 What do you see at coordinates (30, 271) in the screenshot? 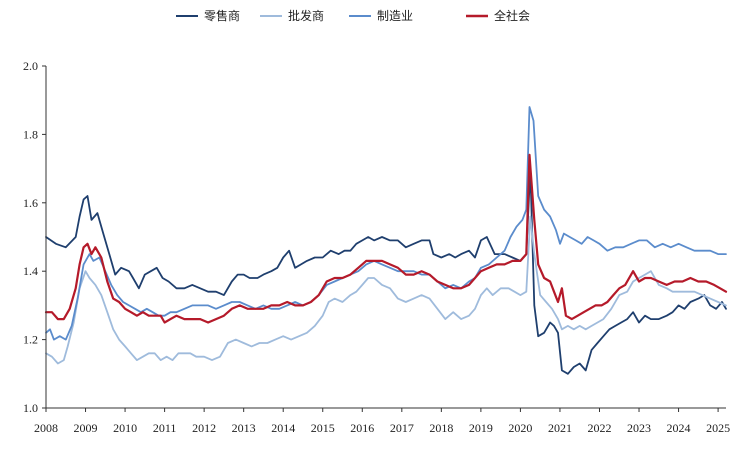
I see `y-tick-label: 1.4` at bounding box center [30, 271].